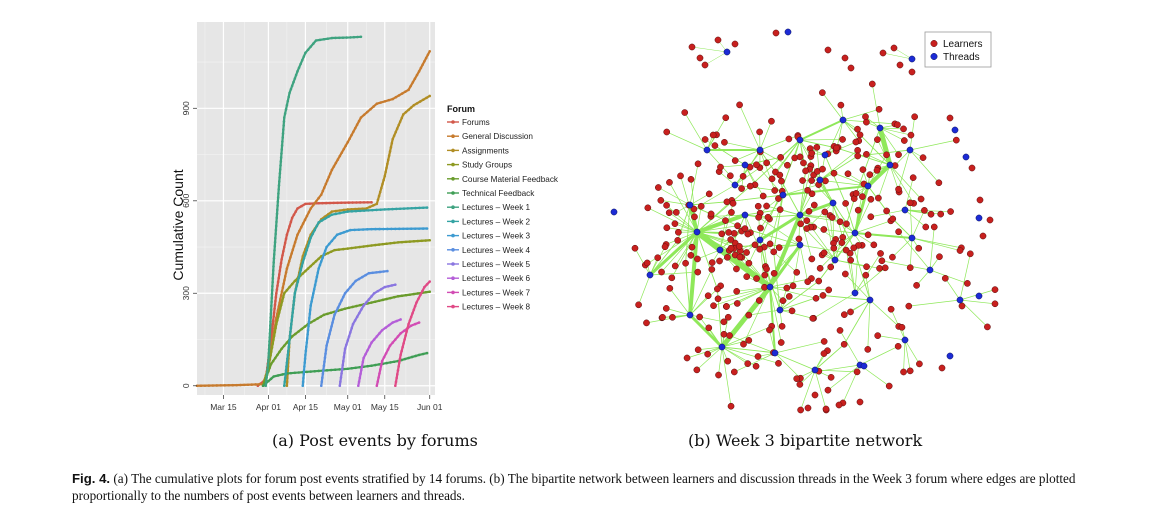 Image resolution: width=1159 pixels, height=528 pixels. What do you see at coordinates (453, 193) in the screenshot?
I see `legend-swatch-dot` at bounding box center [453, 193].